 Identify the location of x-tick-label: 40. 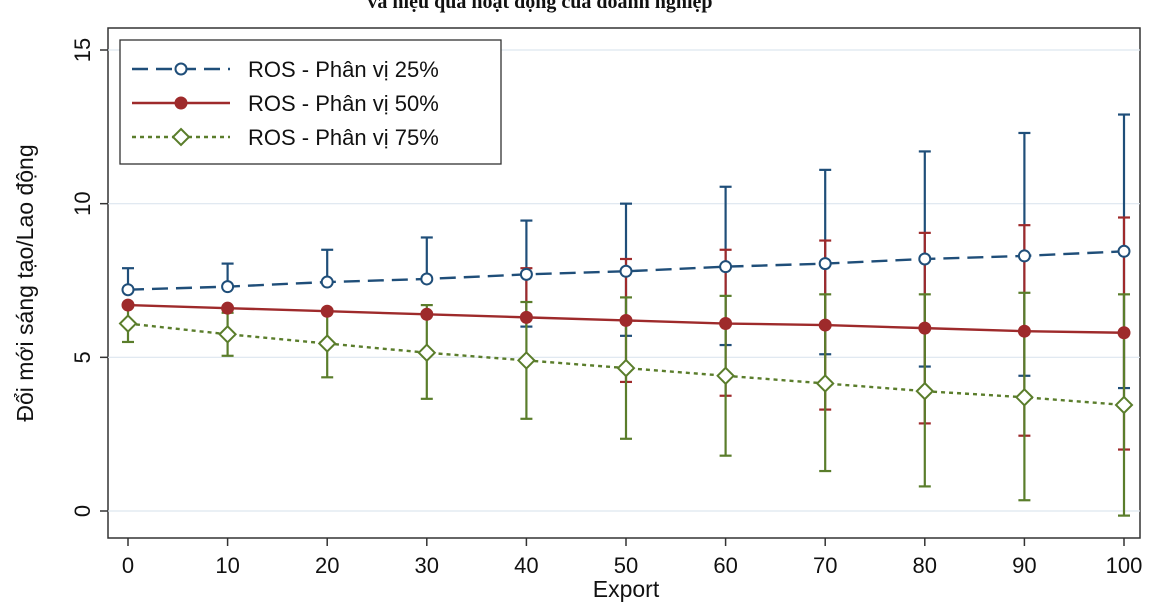
(526, 565).